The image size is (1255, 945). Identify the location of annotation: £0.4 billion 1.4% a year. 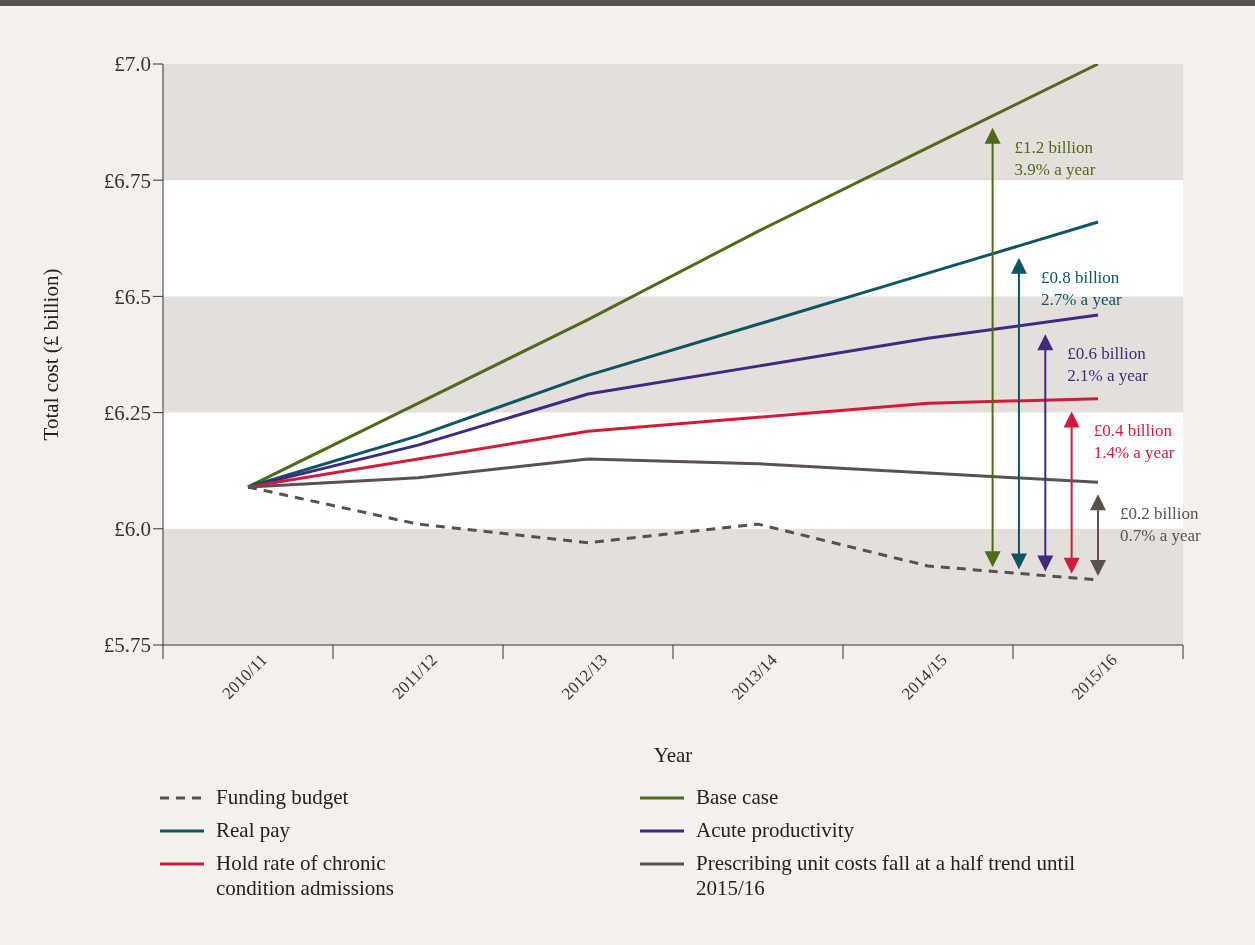
(1134, 442).